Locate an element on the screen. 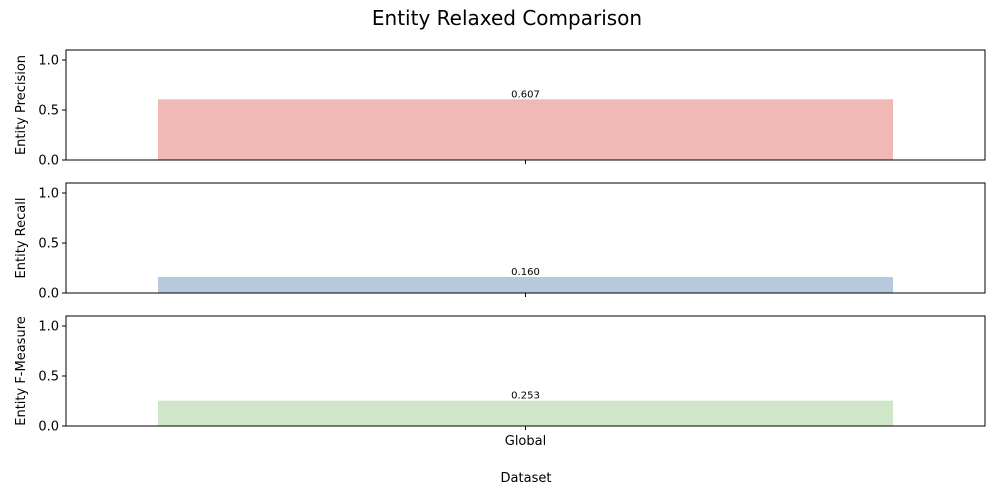  x-axis-label: Dataset is located at coordinates (526, 478).